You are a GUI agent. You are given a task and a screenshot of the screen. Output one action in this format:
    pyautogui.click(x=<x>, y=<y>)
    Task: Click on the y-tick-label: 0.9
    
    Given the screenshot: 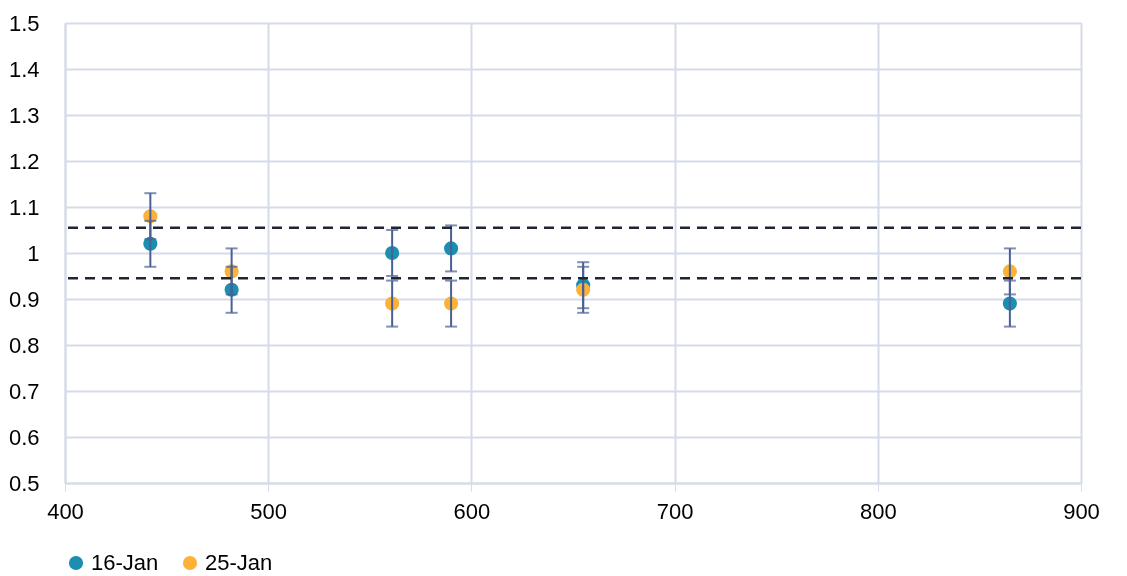 What is the action you would take?
    pyautogui.click(x=24, y=299)
    